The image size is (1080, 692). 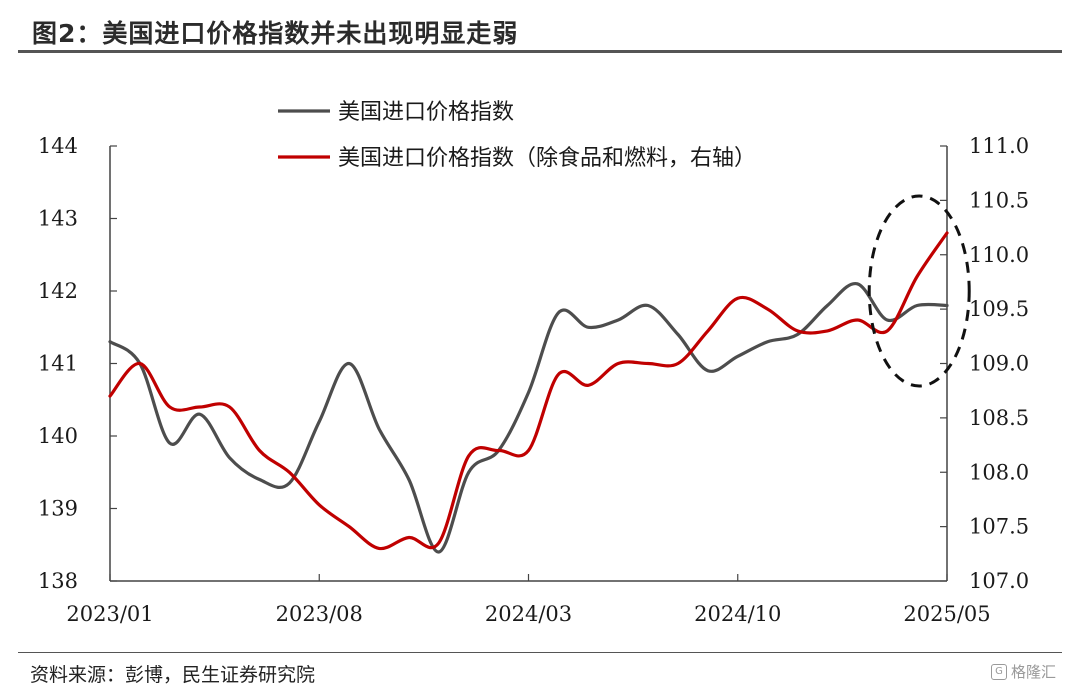 I want to click on chart-footer: 资料来源：彭博，民生证券研究院 G 格隆汇, so click(x=540, y=672).